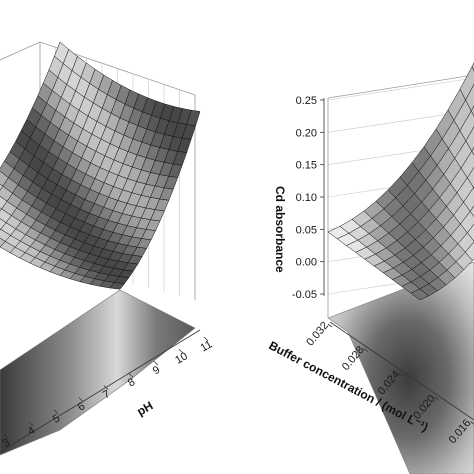 This screenshot has width=474, height=474. I want to click on right-z-tick-labels: -0.05 0.00 0.05 0.10 0.15 0.20 0.25, so click(308, 198).